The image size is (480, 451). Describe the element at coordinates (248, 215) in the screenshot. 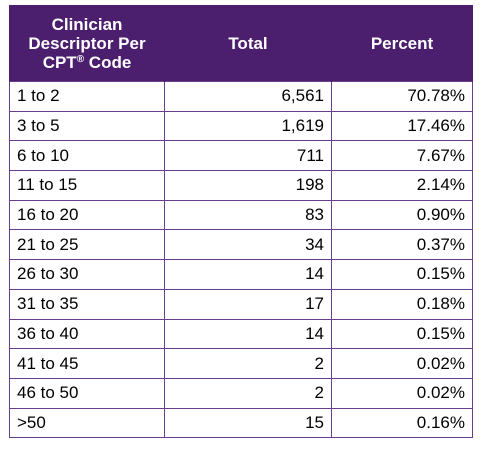

I see `cell-total: 83` at that location.